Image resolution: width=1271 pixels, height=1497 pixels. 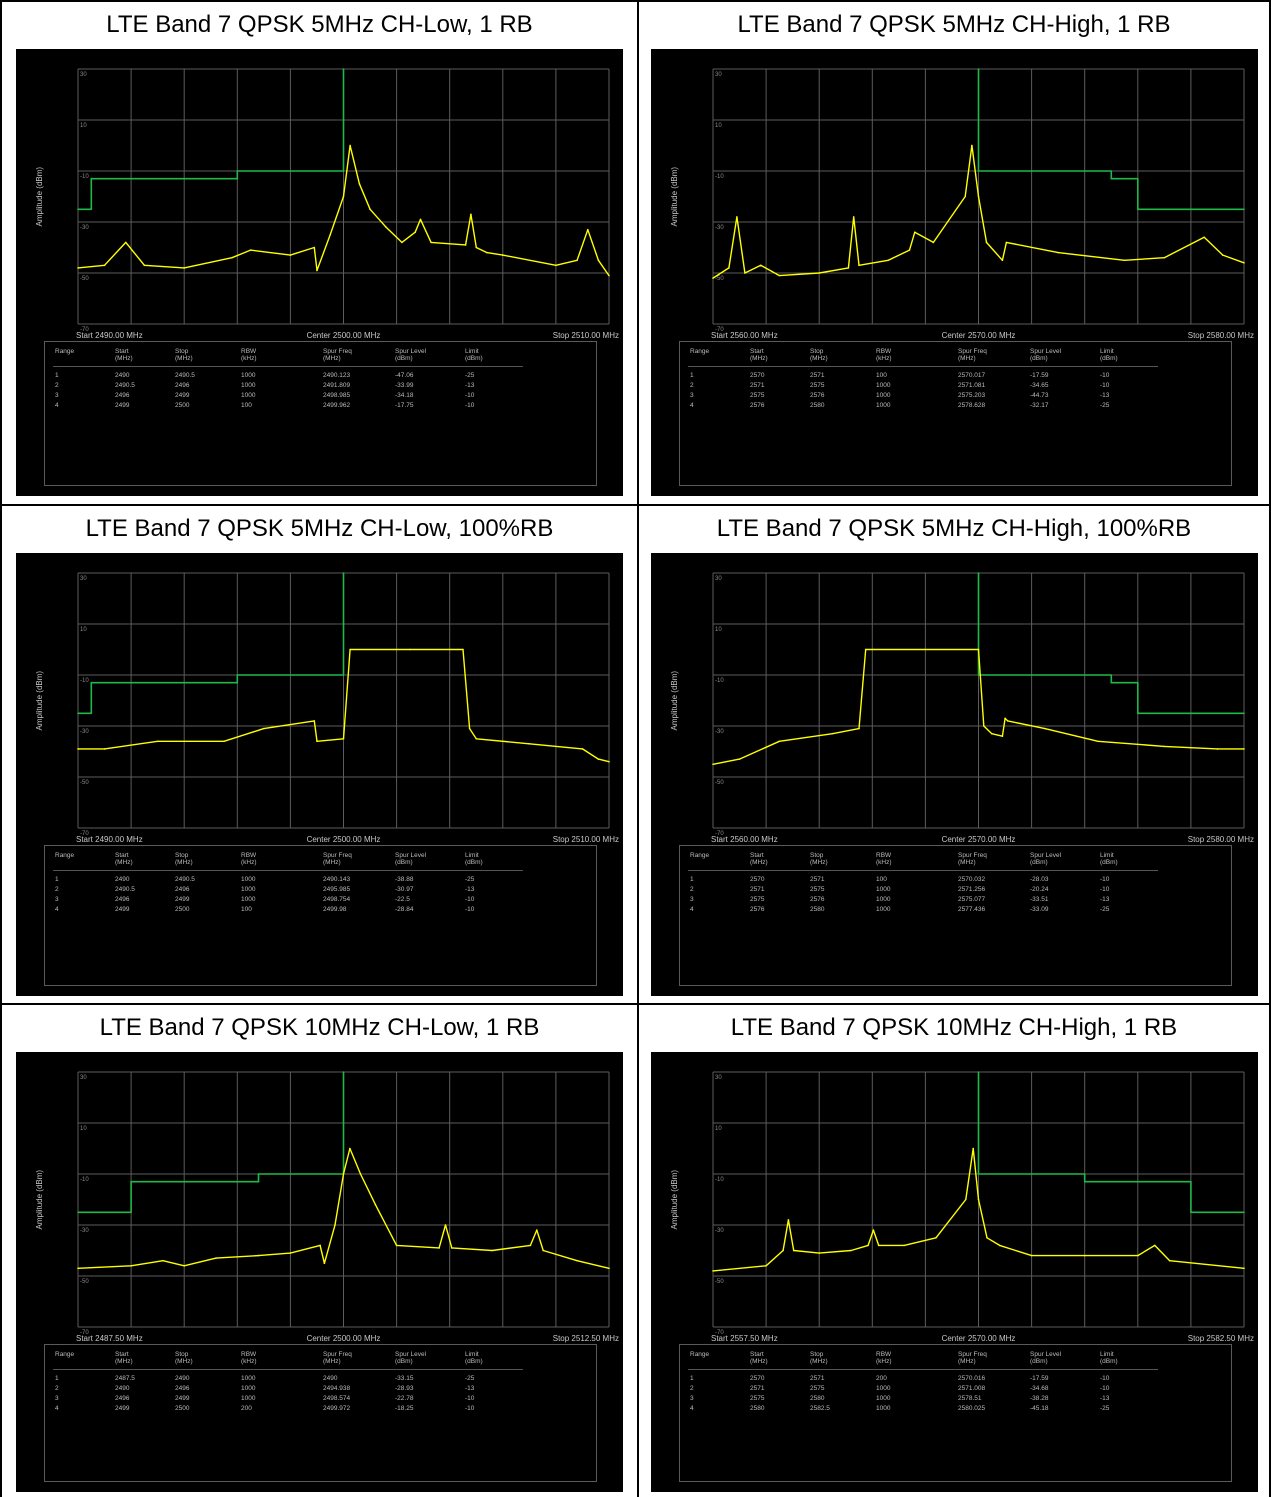 What do you see at coordinates (1046, 1358) in the screenshot?
I see `table-header: Spur Level (dBm)` at bounding box center [1046, 1358].